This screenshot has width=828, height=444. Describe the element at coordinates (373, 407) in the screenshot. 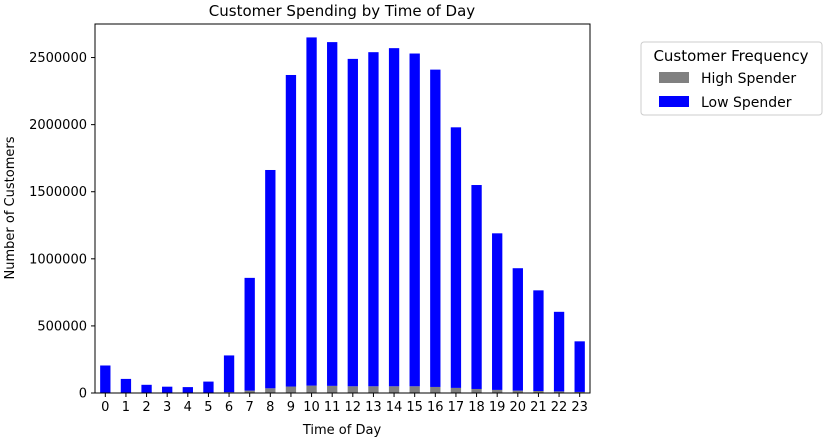

I see `x-tick-label: 13` at that location.